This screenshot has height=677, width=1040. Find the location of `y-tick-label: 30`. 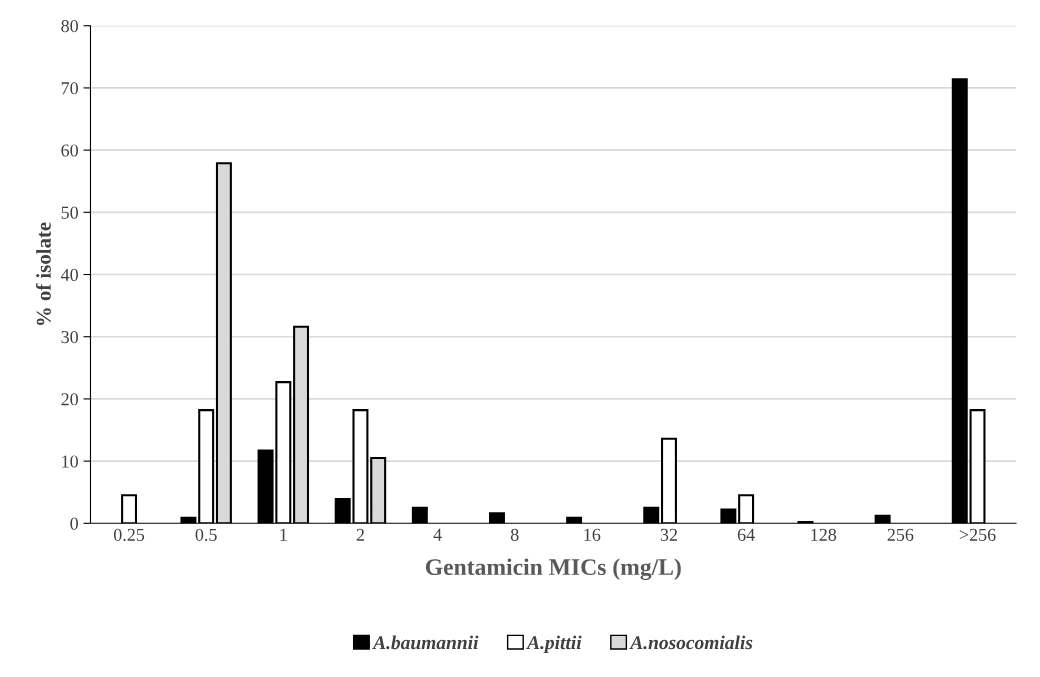

y-tick-label: 30 is located at coordinates (69, 337).